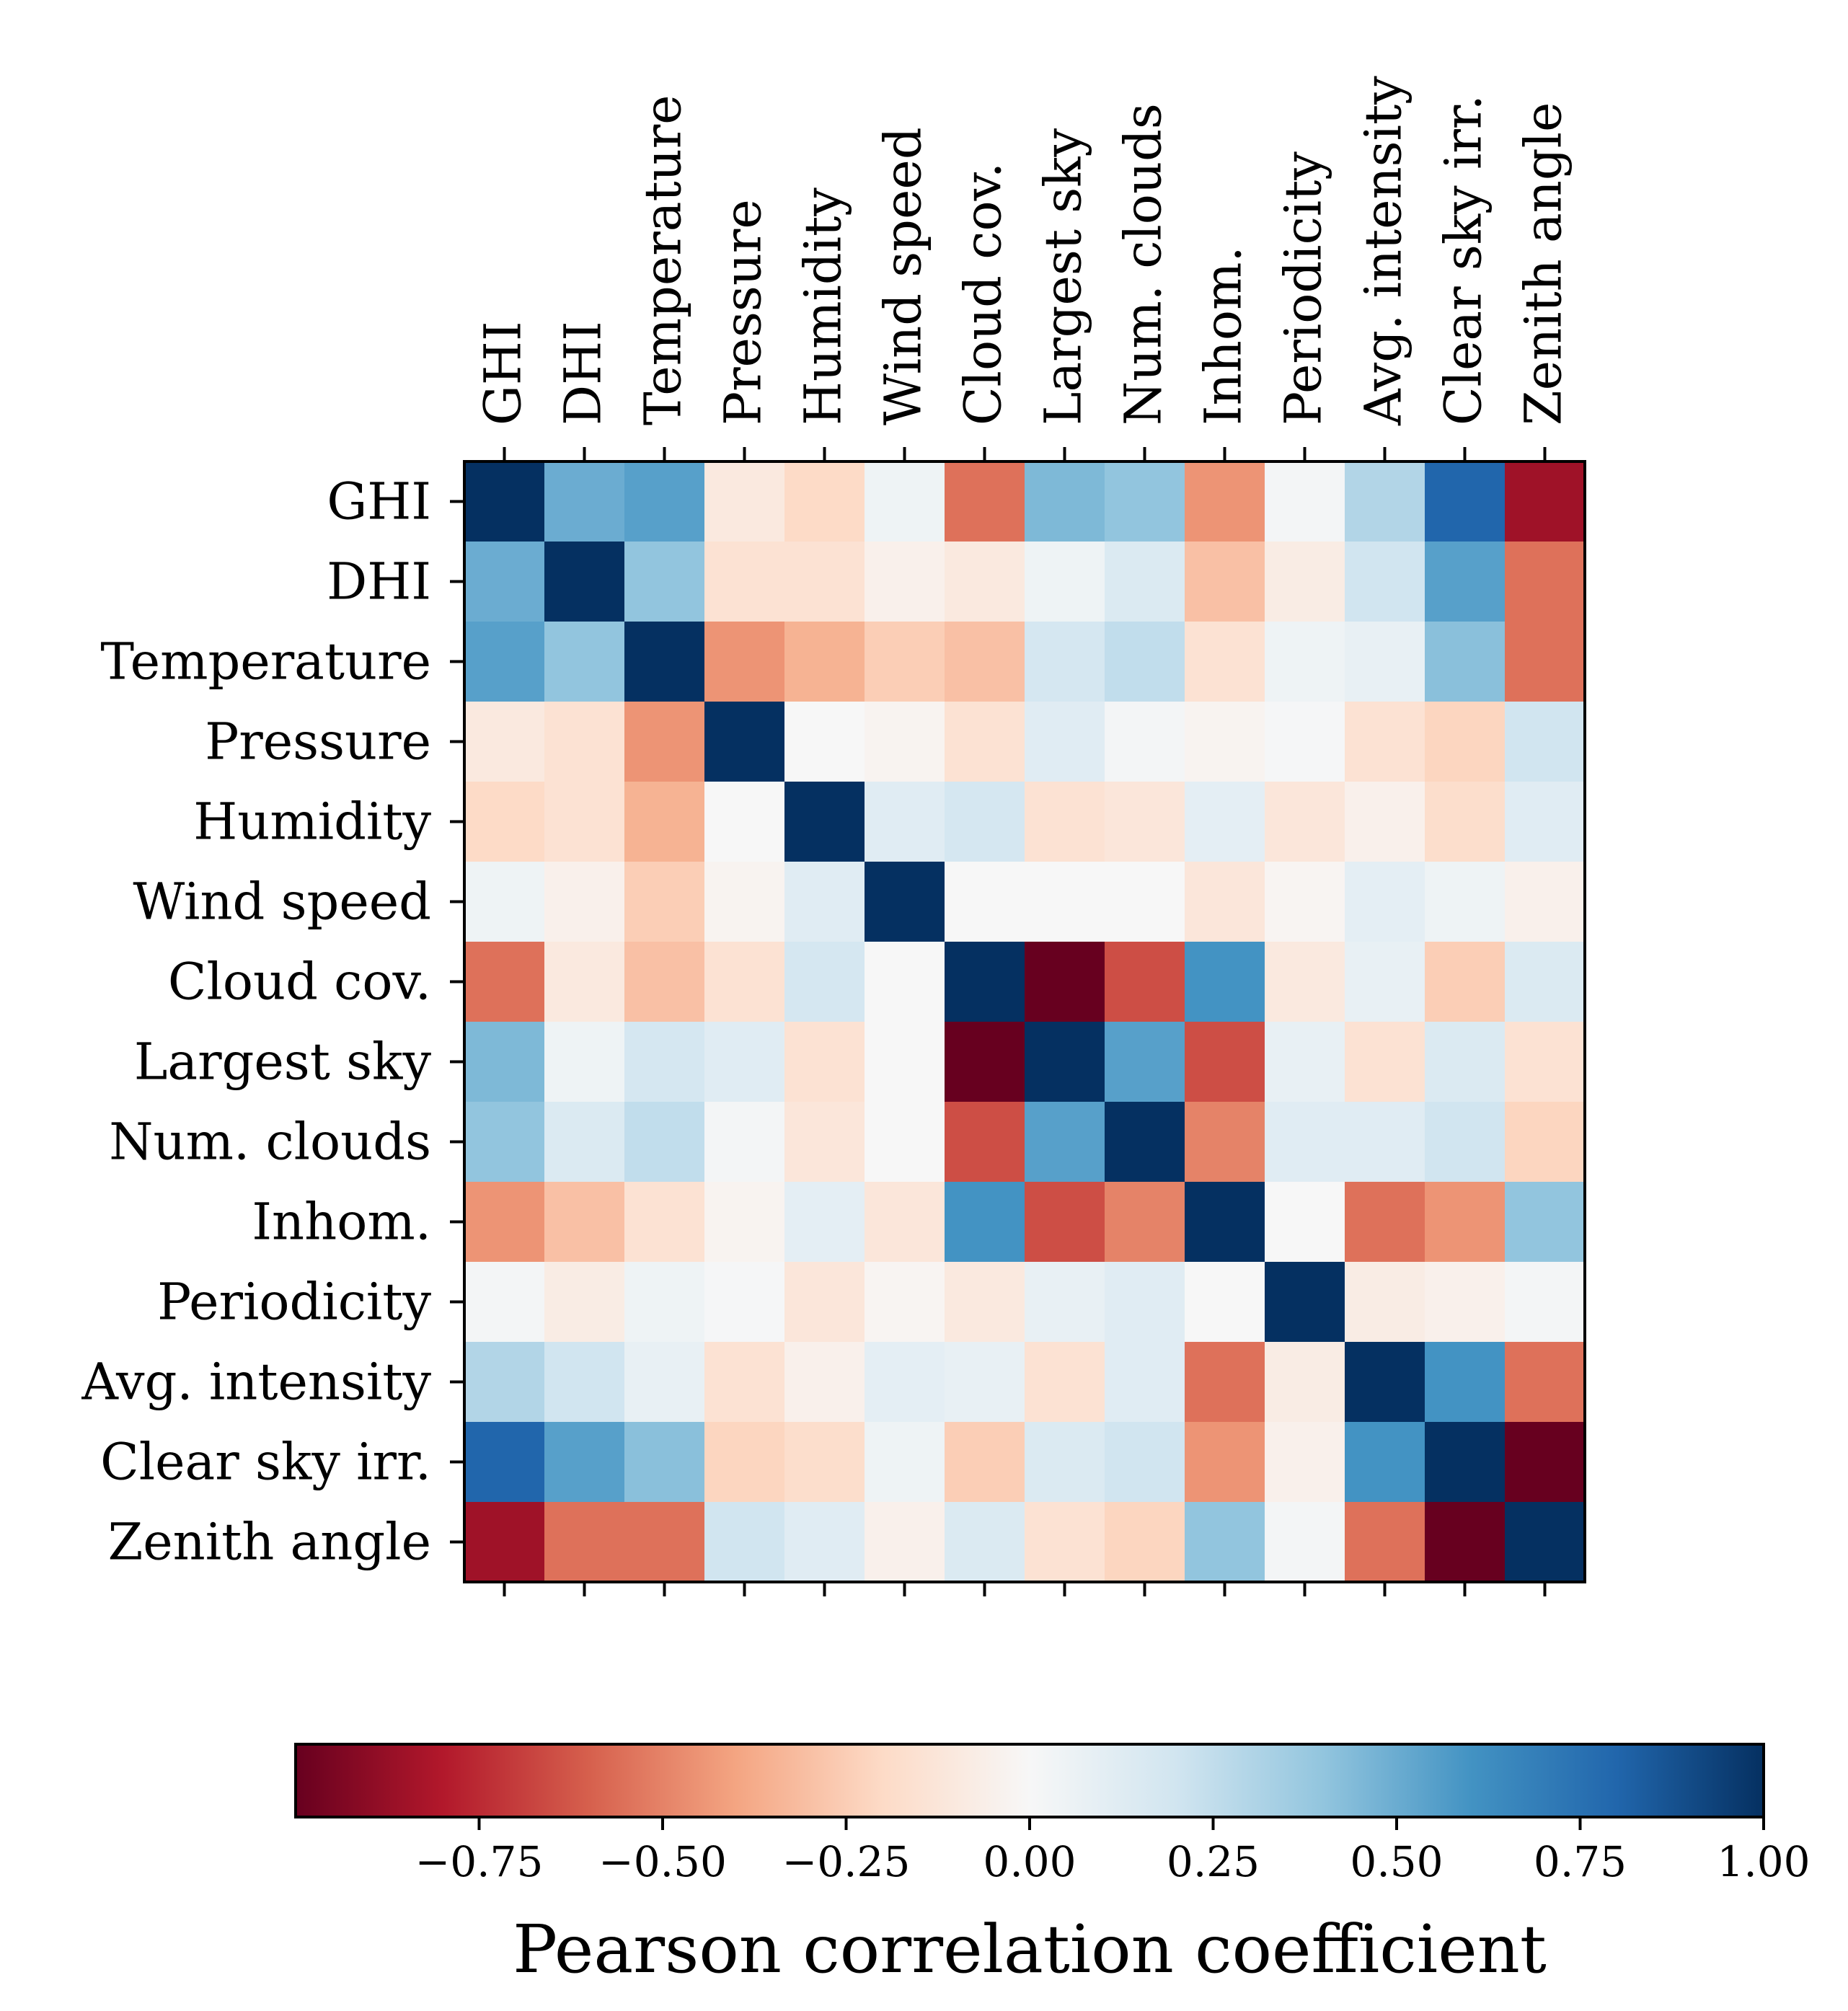 The image size is (1848, 2011). Describe the element at coordinates (1396, 1861) in the screenshot. I see `colorbar-tick-label: 0.50` at that location.